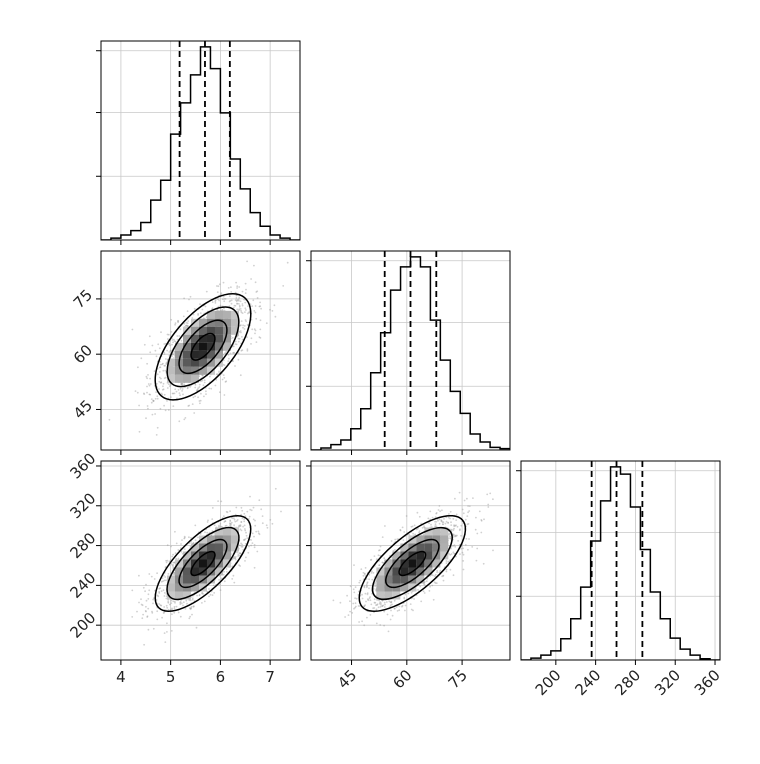 The height and width of the screenshot is (764, 760). Describe the element at coordinates (83, 505) in the screenshot. I see `y-tick-label-p3: 320` at that location.